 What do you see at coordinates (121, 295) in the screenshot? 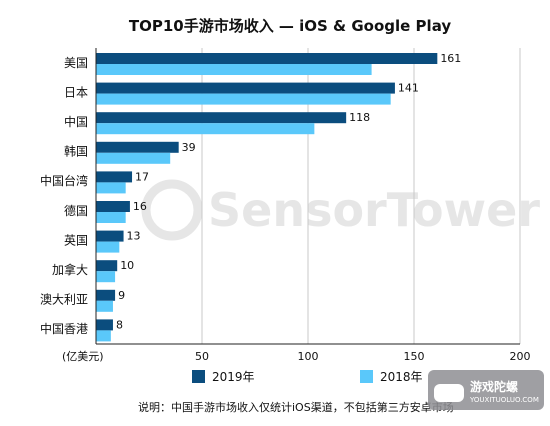
I see `data-label: 9` at bounding box center [121, 295].